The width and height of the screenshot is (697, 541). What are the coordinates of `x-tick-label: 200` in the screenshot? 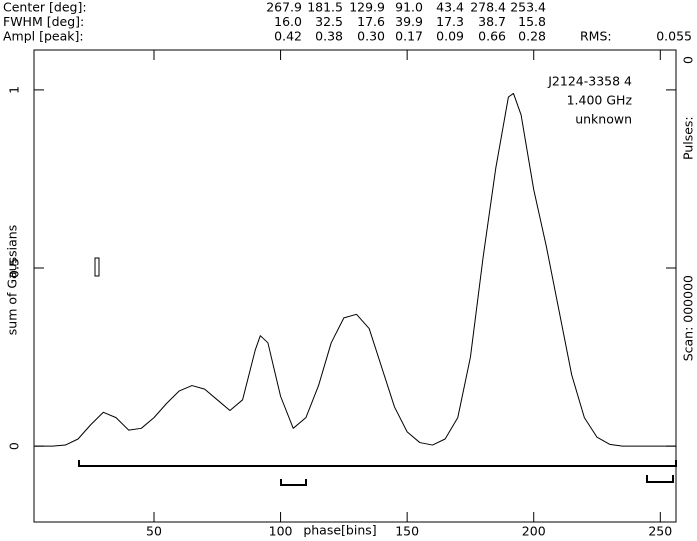 It's located at (534, 531).